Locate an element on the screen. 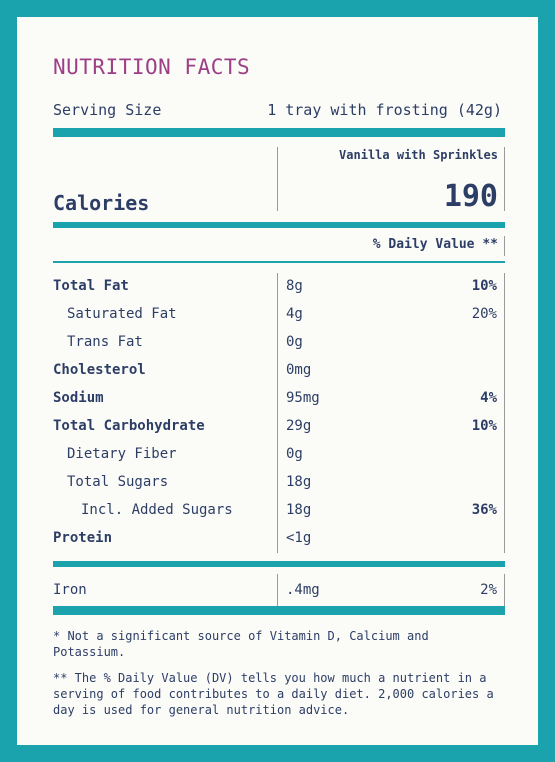 The image size is (555, 762). nutrient-row-trans-fat: Trans Fat 0g is located at coordinates (275, 344).